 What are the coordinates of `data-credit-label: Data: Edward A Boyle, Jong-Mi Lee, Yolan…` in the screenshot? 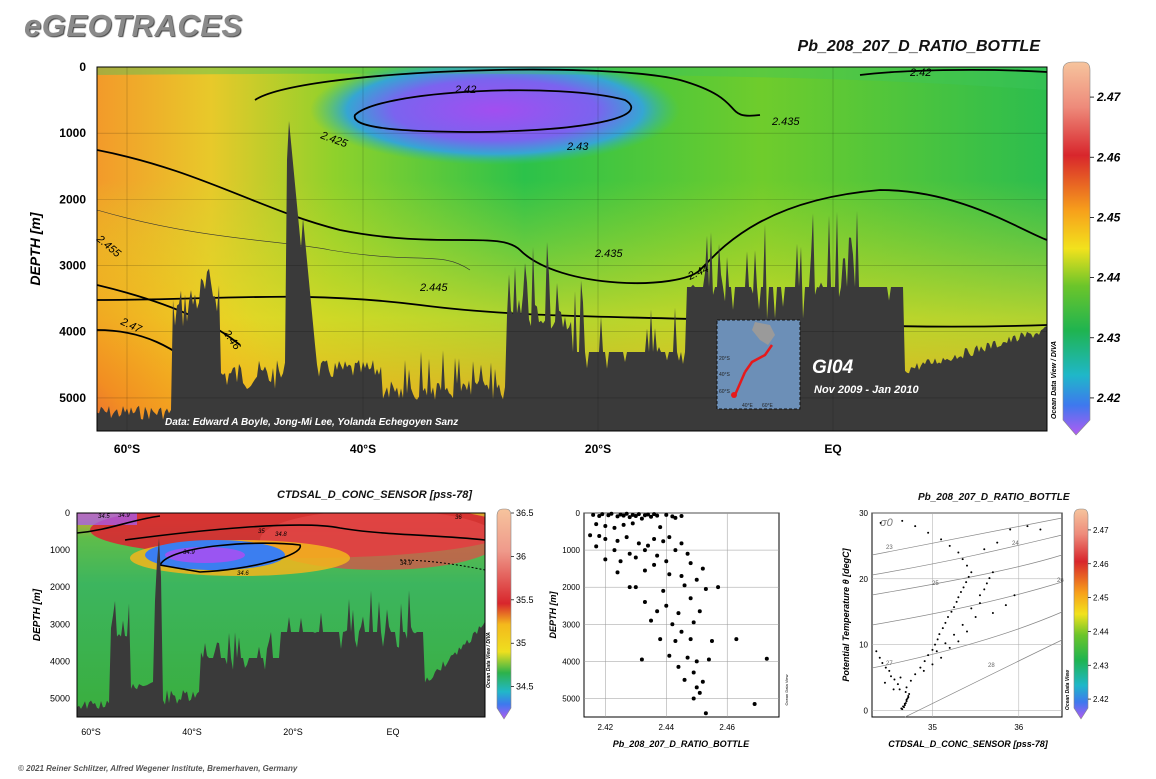 It's located at (311, 422).